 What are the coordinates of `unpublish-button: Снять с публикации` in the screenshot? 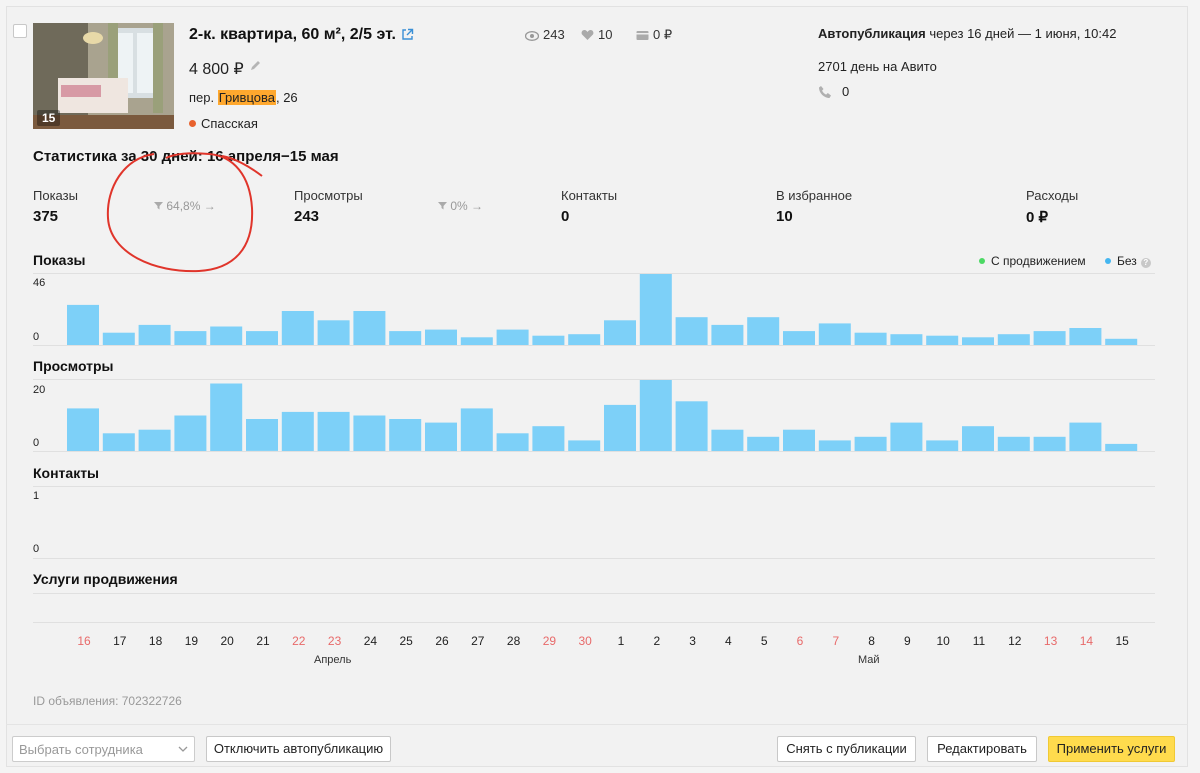 It's located at (846, 749).